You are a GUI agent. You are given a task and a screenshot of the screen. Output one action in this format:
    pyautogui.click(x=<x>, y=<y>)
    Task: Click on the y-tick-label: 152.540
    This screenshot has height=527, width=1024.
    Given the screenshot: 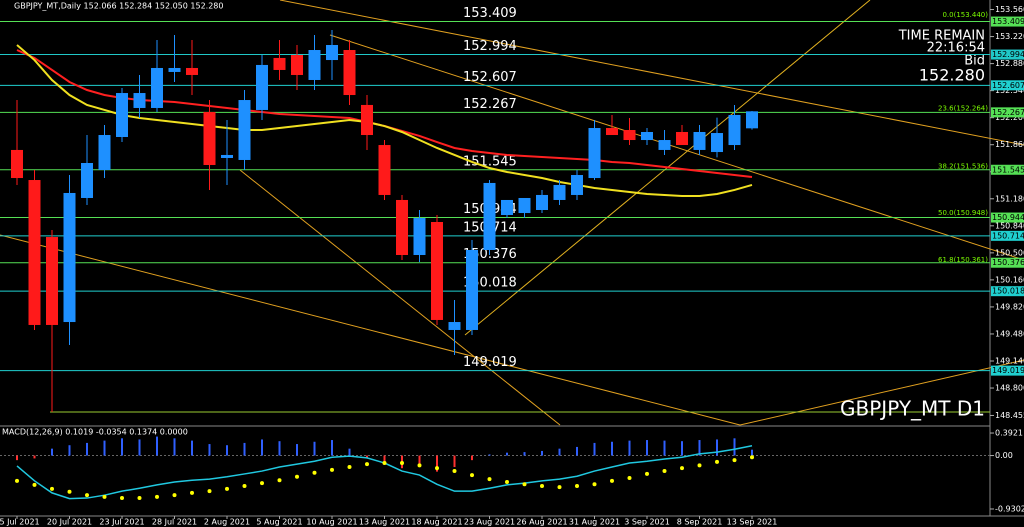 What is the action you would take?
    pyautogui.click(x=1009, y=90)
    